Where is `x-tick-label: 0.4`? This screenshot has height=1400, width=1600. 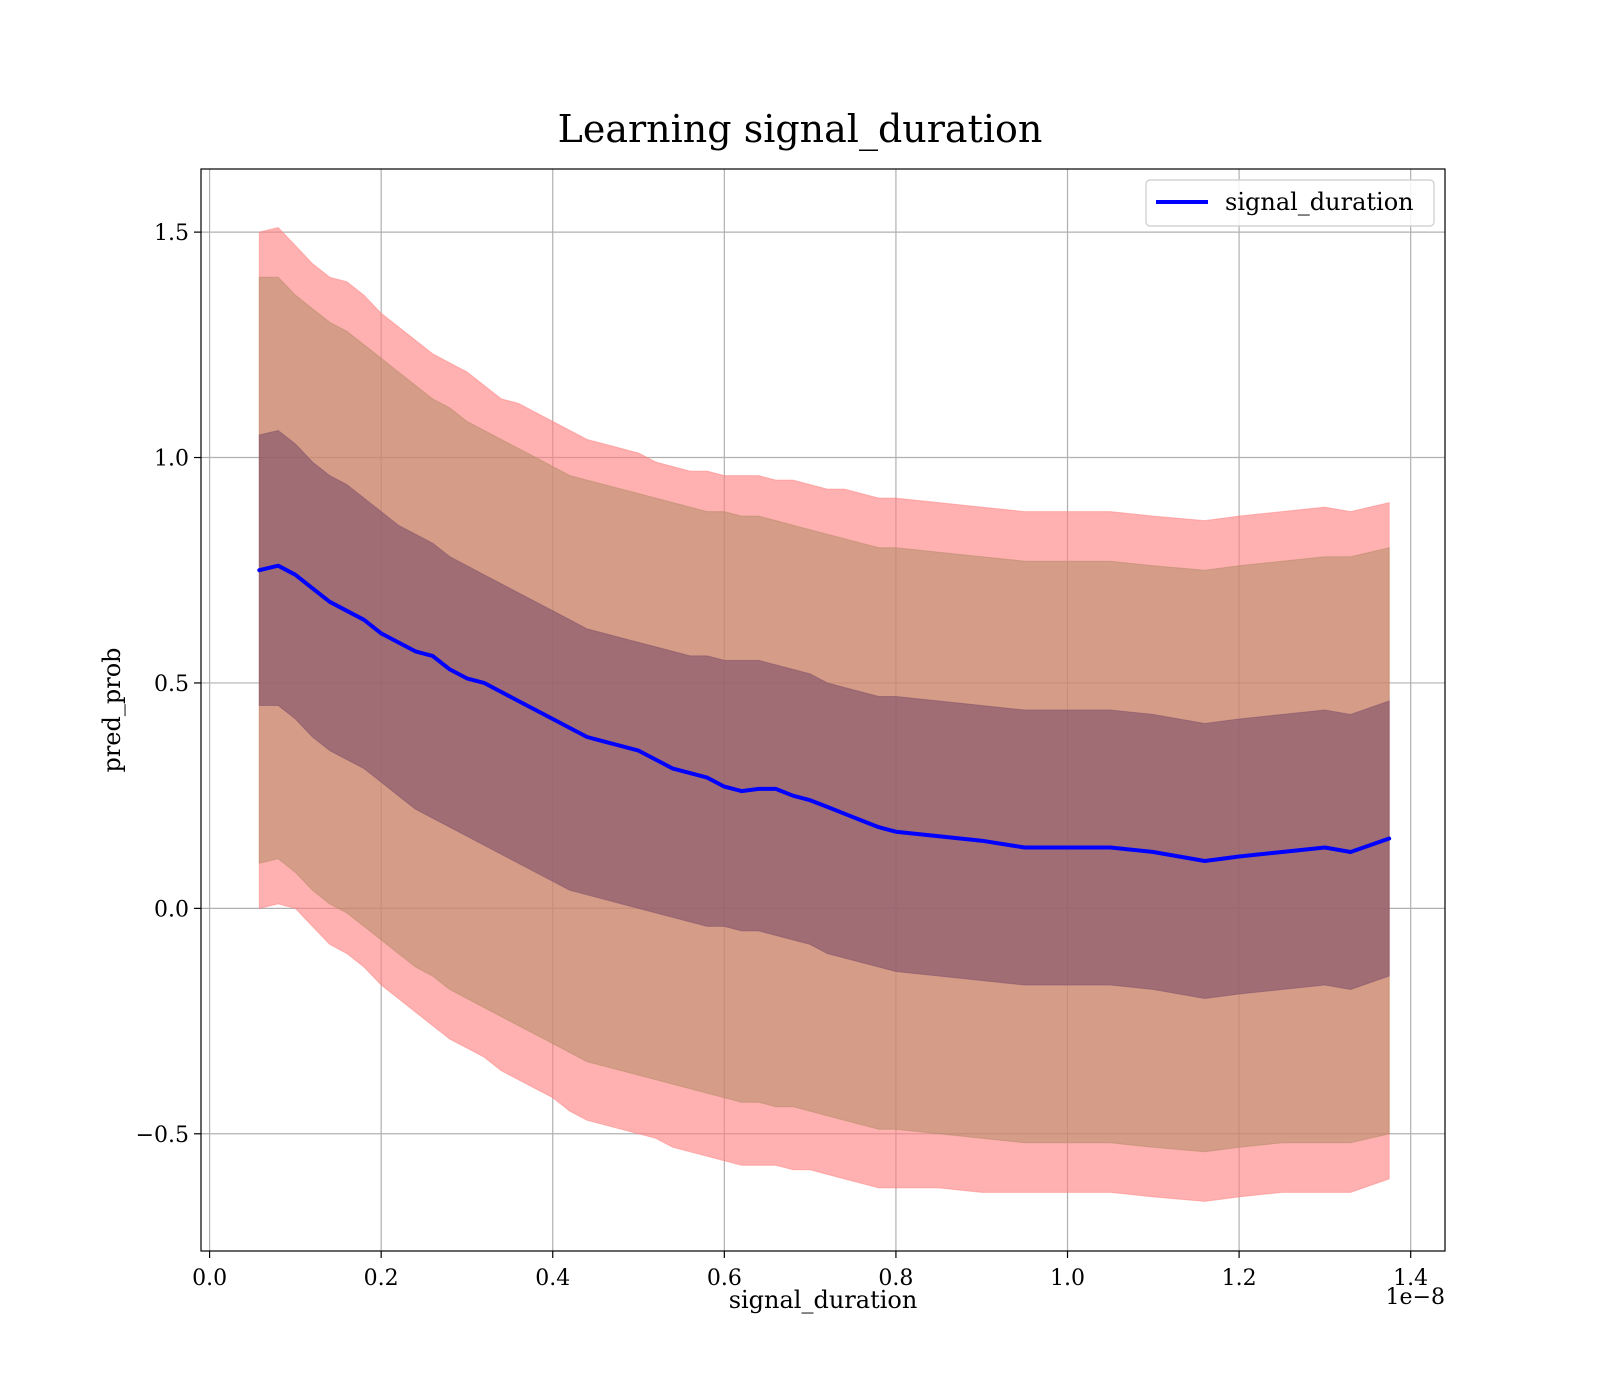 x-tick-label: 0.4 is located at coordinates (552, 1278).